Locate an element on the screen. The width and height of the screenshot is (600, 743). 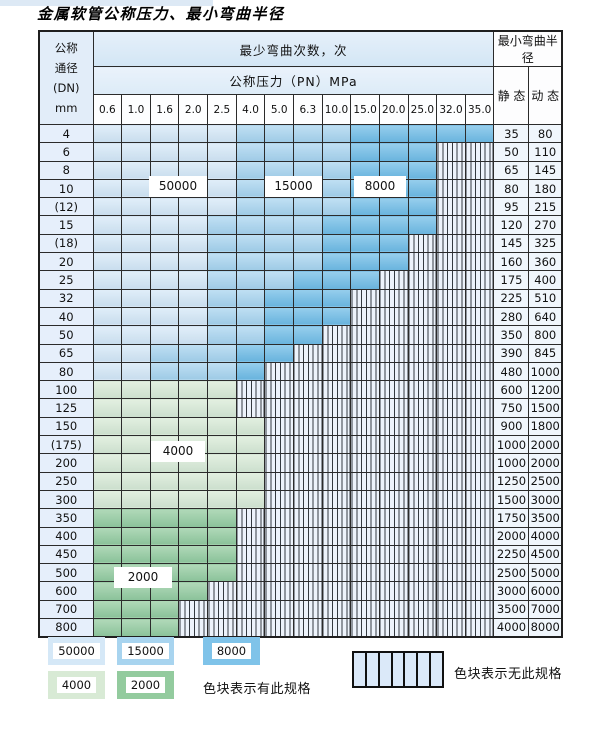
static-radius-cell: 280 is located at coordinates (511, 316).